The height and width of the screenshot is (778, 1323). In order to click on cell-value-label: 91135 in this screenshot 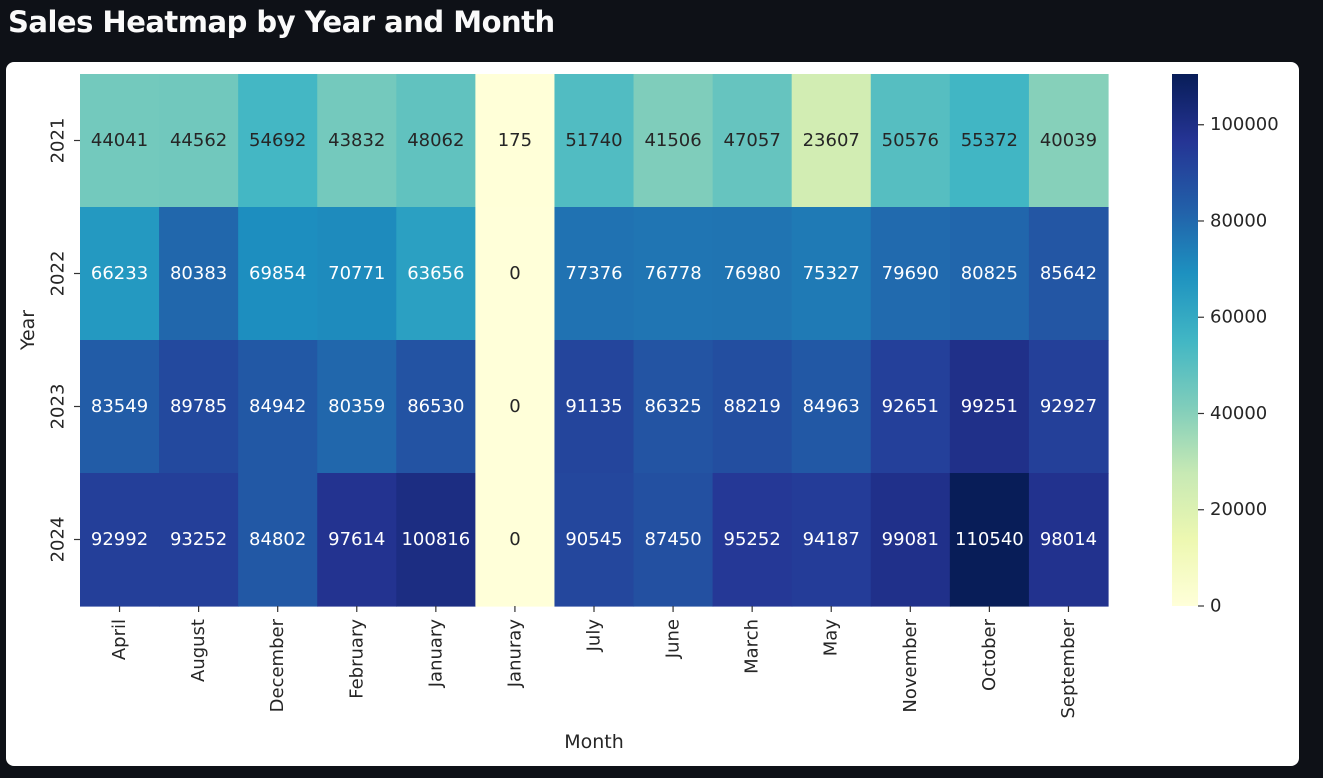, I will do `click(593, 406)`.